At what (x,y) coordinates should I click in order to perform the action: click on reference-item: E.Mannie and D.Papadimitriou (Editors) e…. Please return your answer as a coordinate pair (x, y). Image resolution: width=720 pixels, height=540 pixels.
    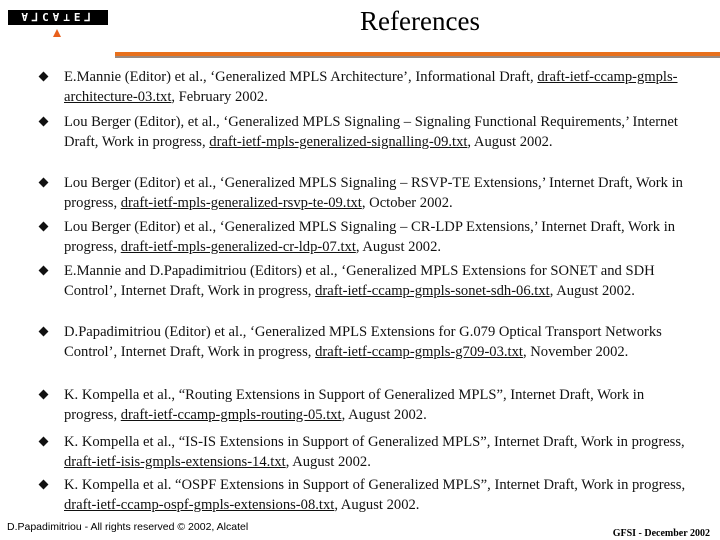
    Looking at the image, I should click on (366, 281).